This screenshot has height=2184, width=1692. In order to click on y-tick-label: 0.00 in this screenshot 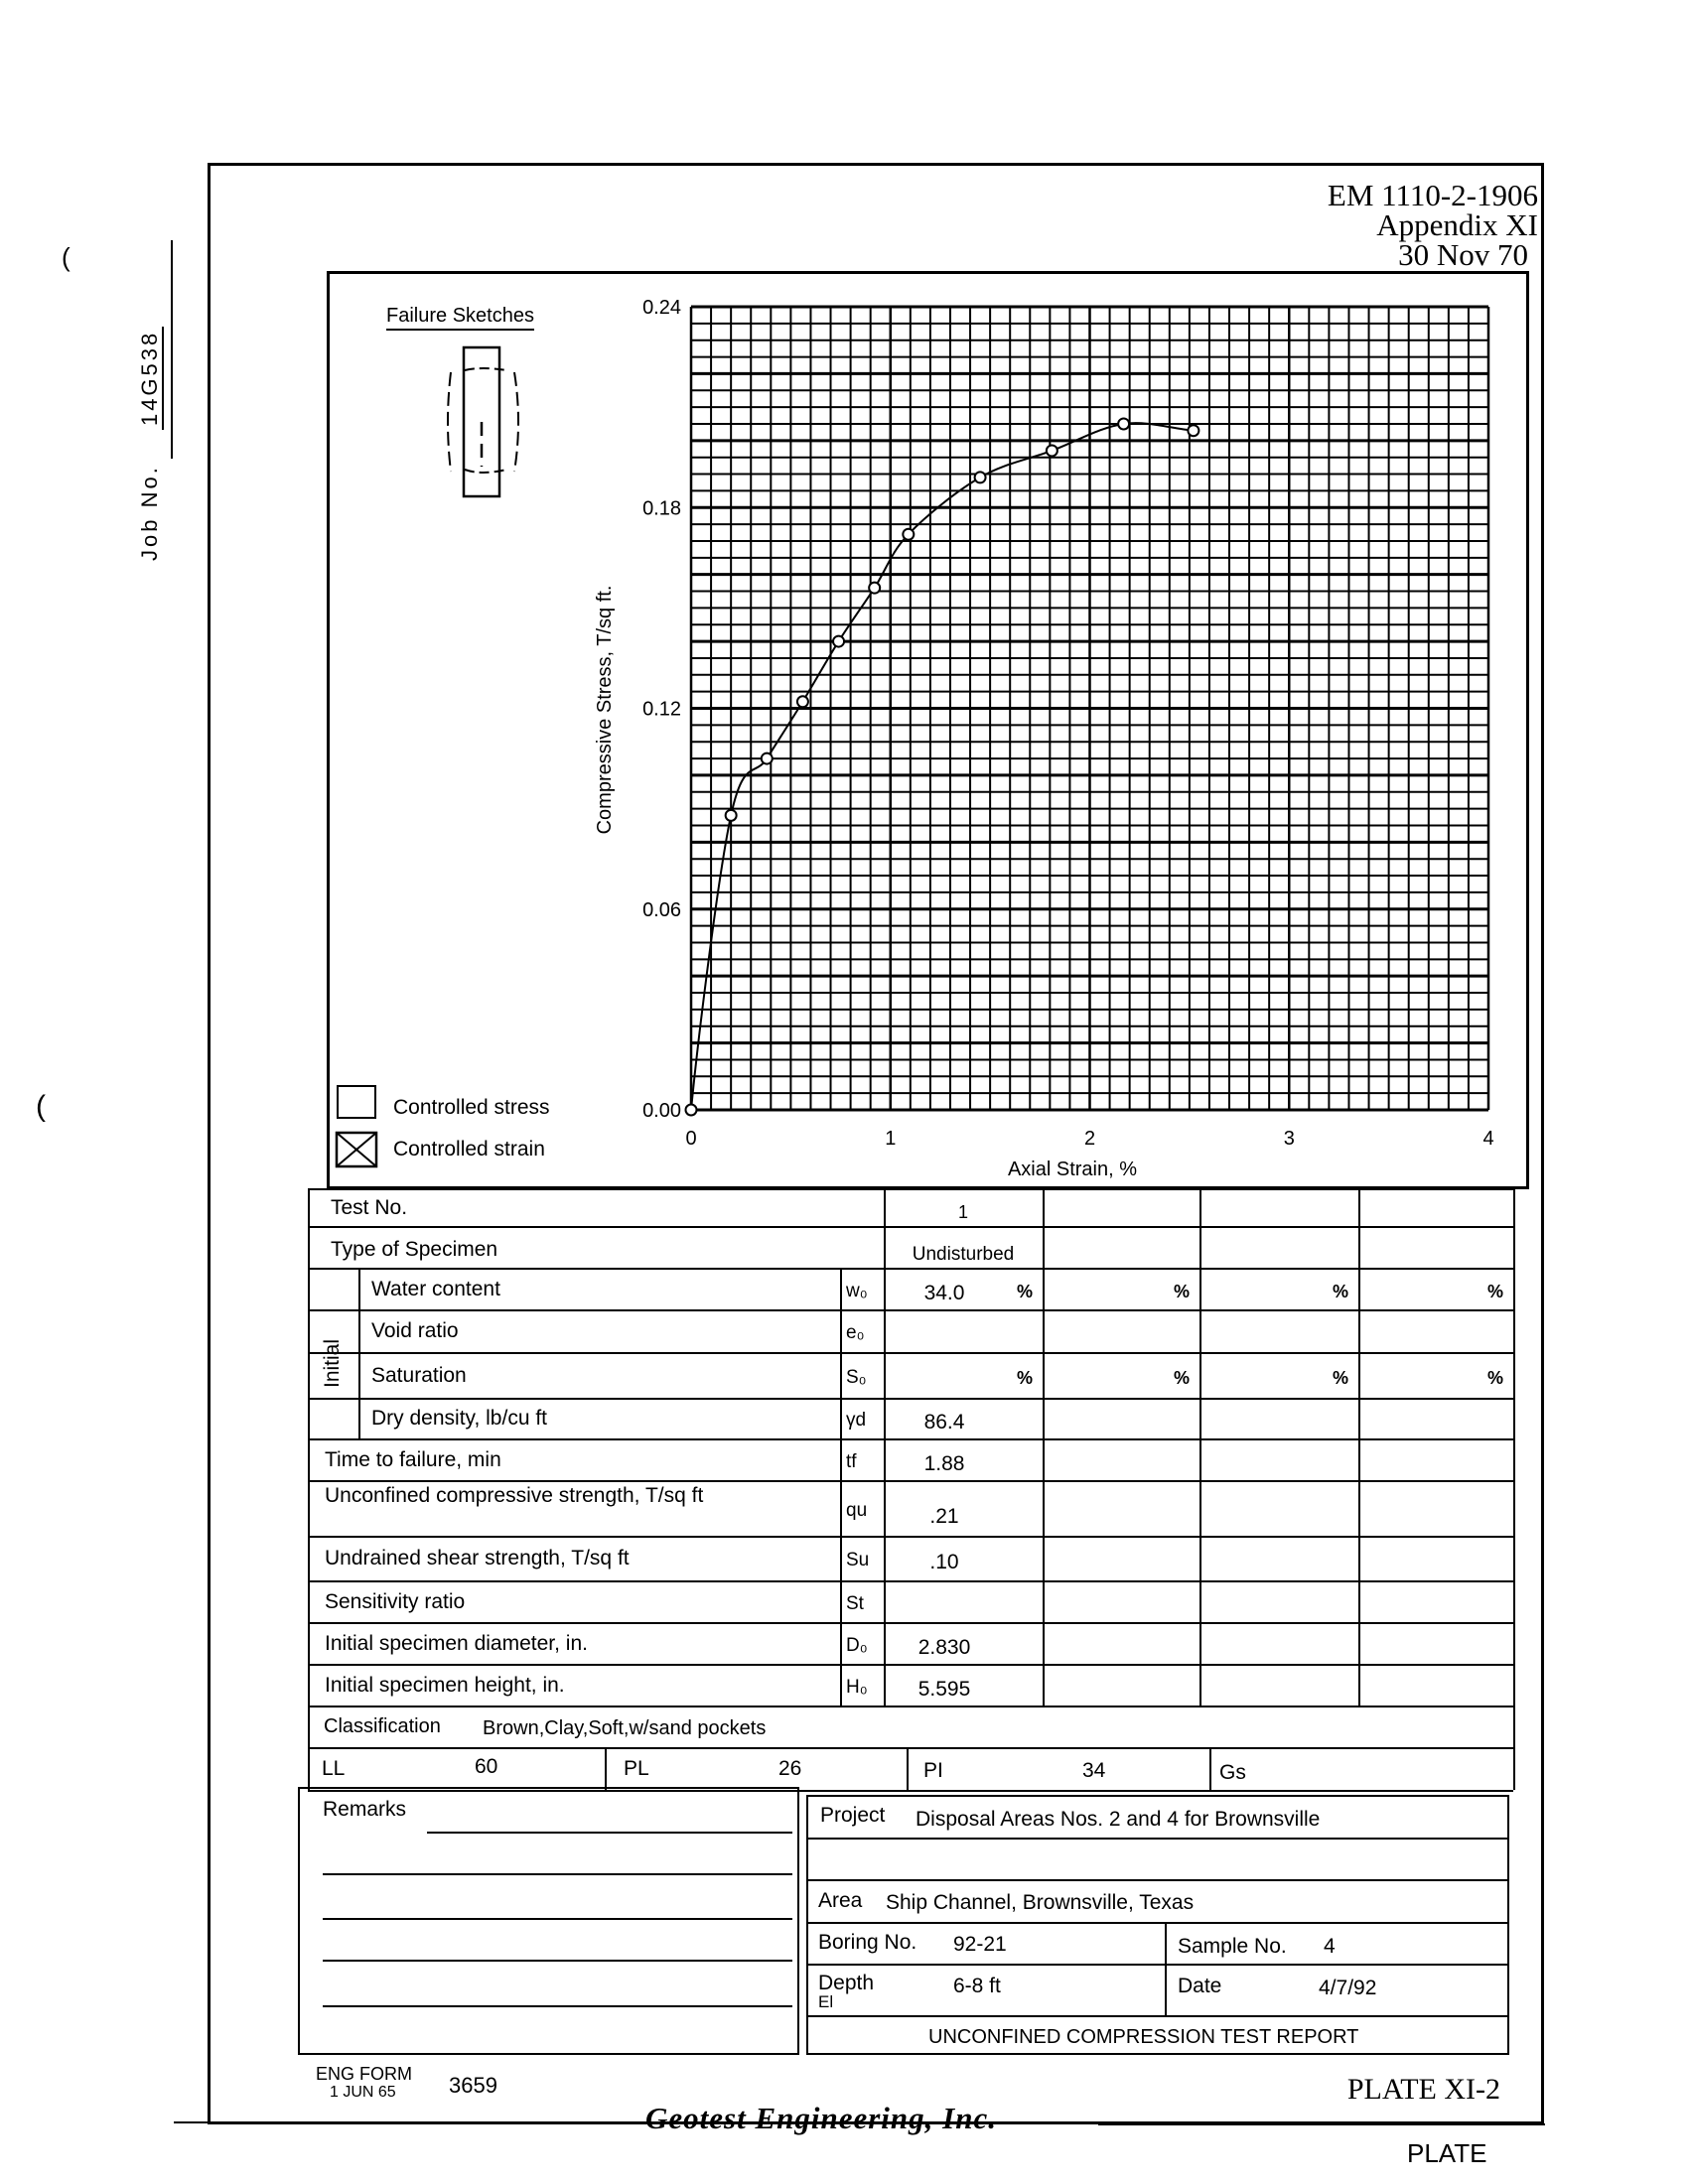, I will do `click(661, 1111)`.